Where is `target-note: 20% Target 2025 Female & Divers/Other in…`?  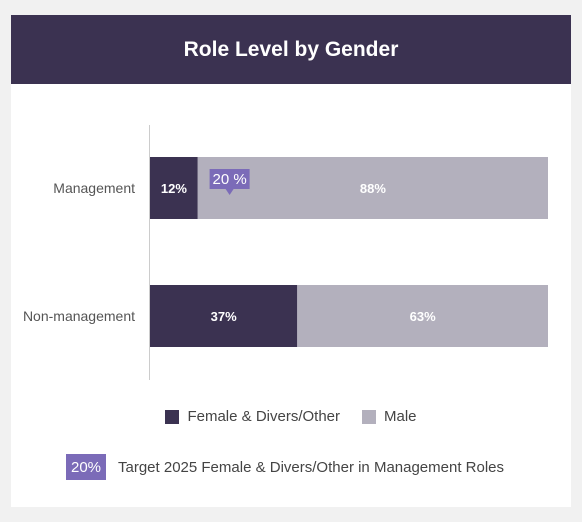
target-note: 20% Target 2025 Female & Divers/Other in… is located at coordinates (285, 467).